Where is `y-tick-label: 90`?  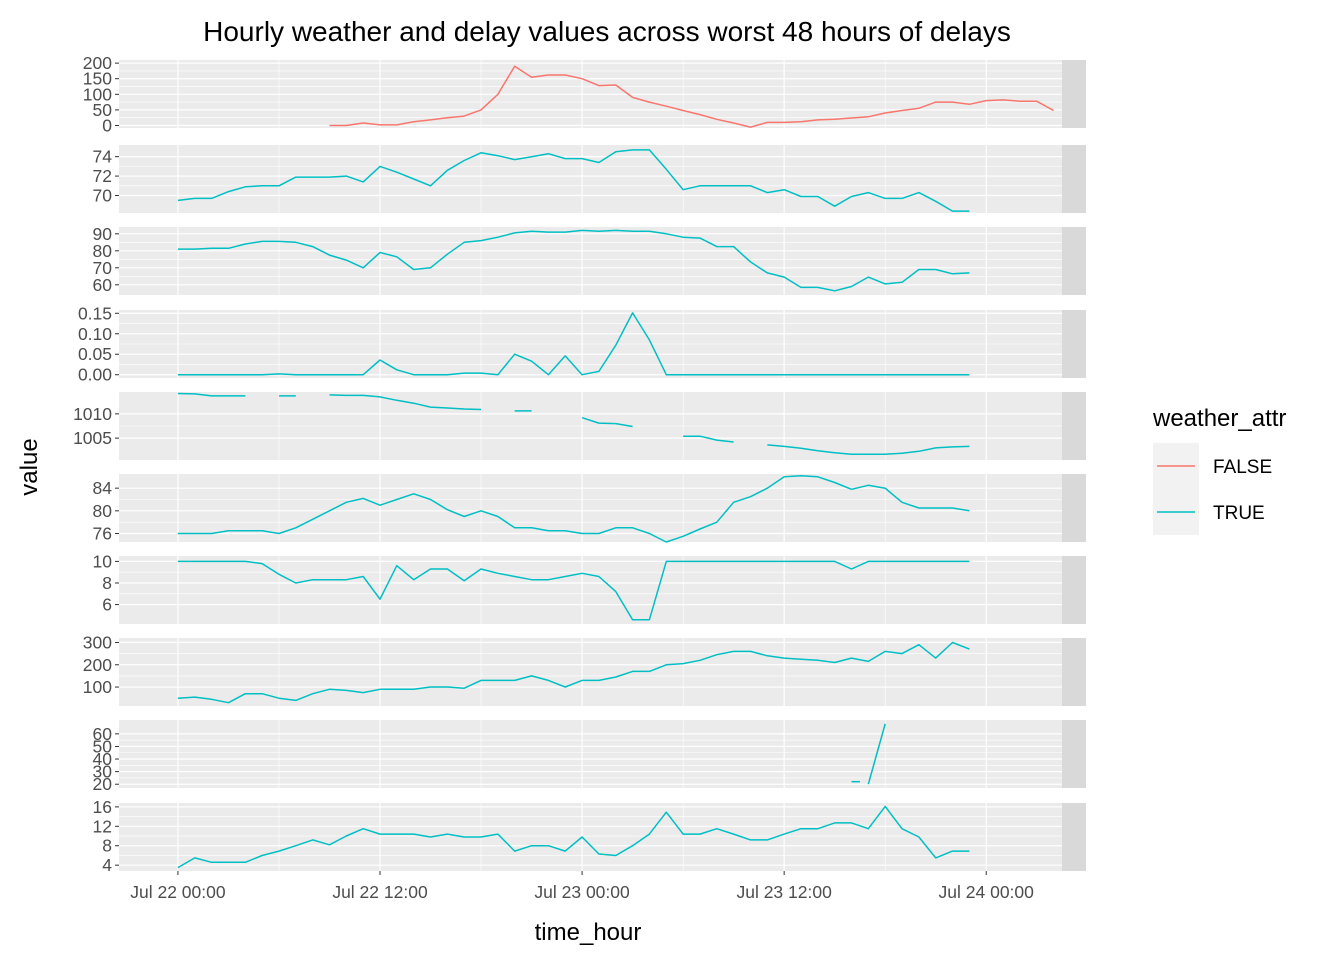 y-tick-label: 90 is located at coordinates (103, 234).